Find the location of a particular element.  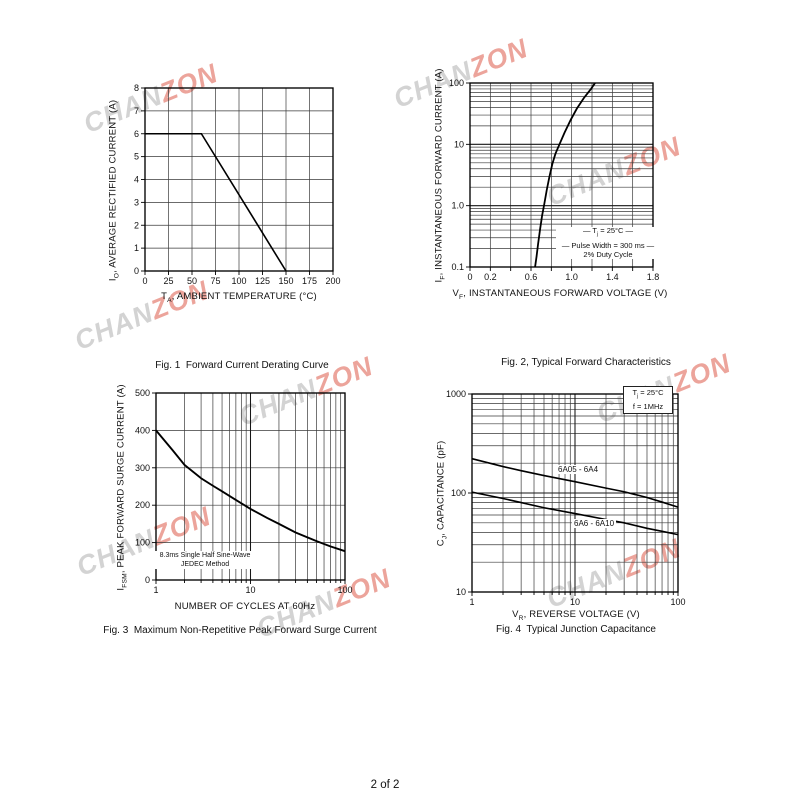

tick-label: 0.2 is located at coordinates (490, 277).